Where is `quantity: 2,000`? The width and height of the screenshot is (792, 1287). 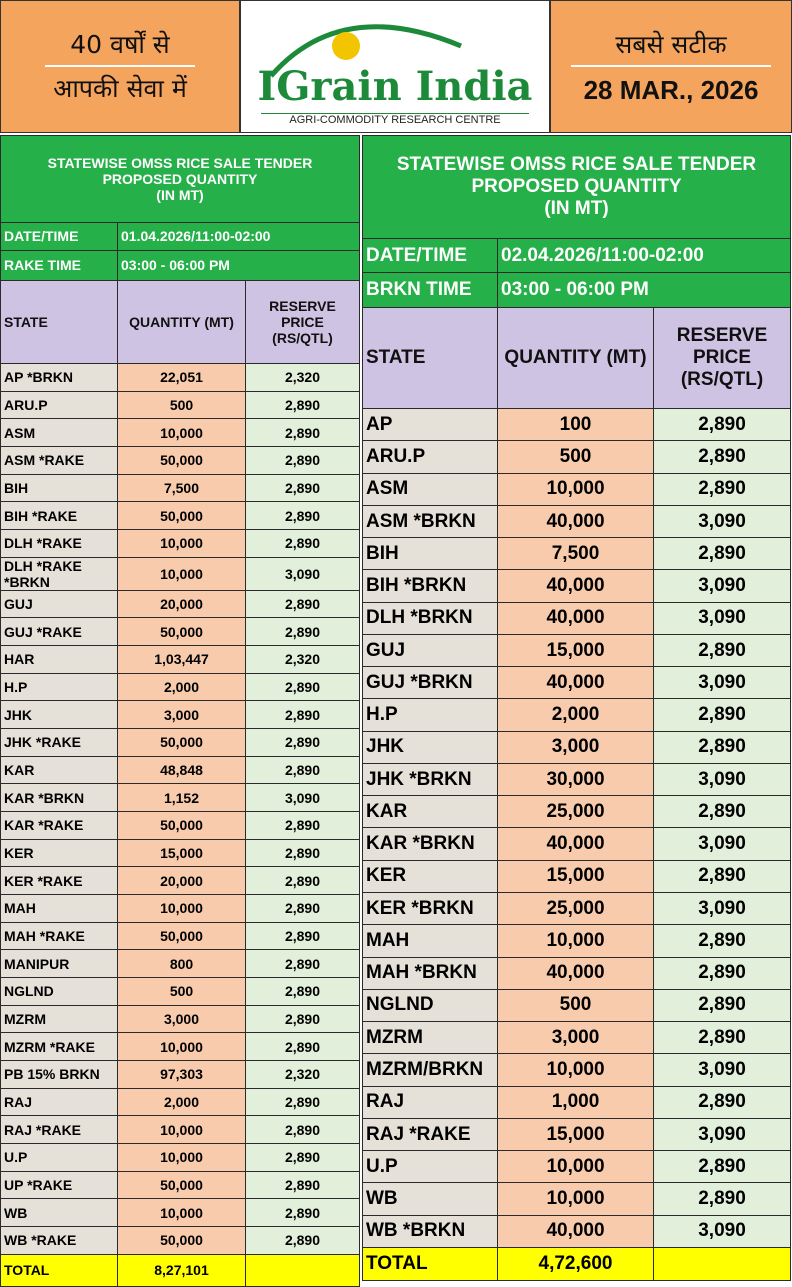 quantity: 2,000 is located at coordinates (181, 687).